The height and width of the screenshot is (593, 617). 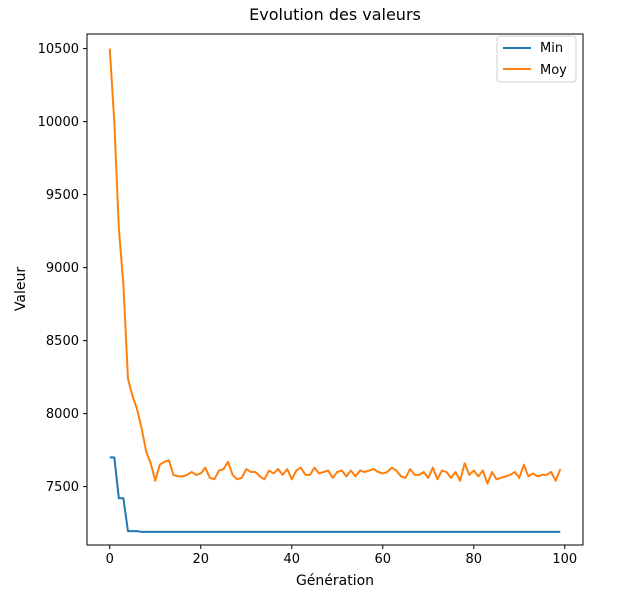 What do you see at coordinates (62, 414) in the screenshot?
I see `y-tick-label: 8000` at bounding box center [62, 414].